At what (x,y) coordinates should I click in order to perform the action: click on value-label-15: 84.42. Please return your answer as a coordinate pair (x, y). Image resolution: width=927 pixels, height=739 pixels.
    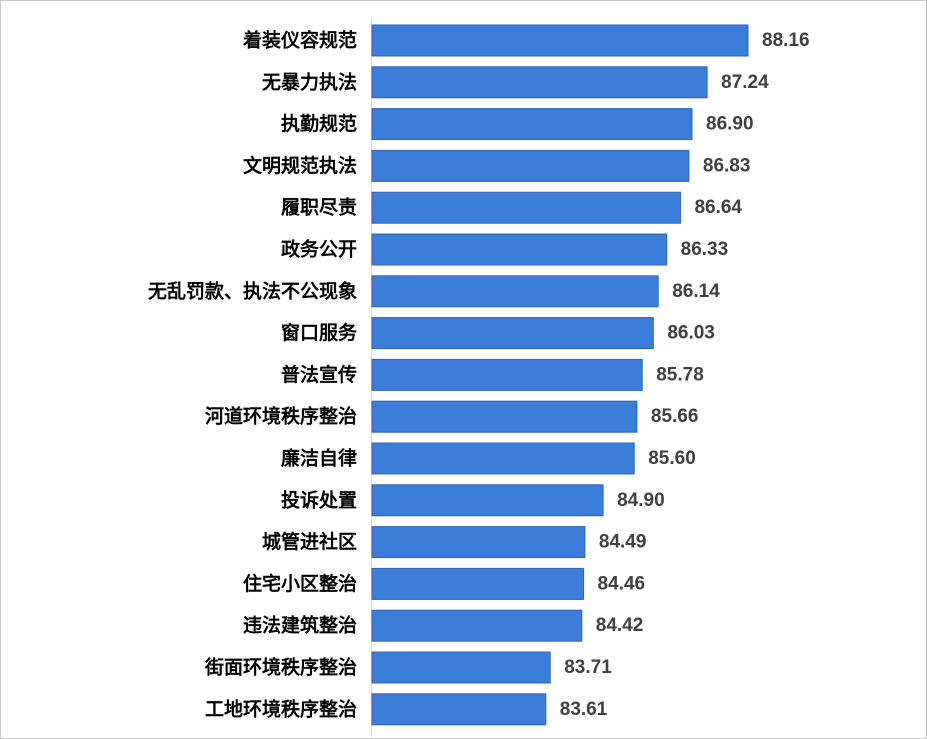
    Looking at the image, I should click on (620, 625).